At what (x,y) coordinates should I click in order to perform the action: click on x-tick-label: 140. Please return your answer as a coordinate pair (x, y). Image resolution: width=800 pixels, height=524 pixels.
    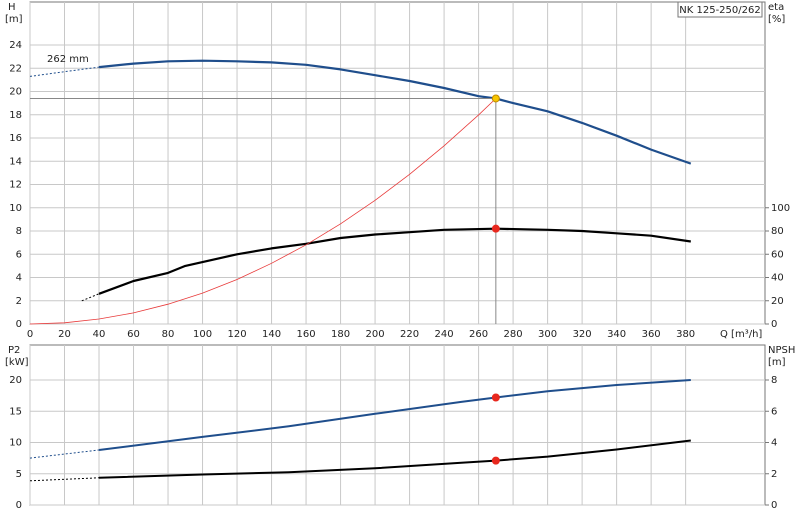
    Looking at the image, I should click on (271, 334).